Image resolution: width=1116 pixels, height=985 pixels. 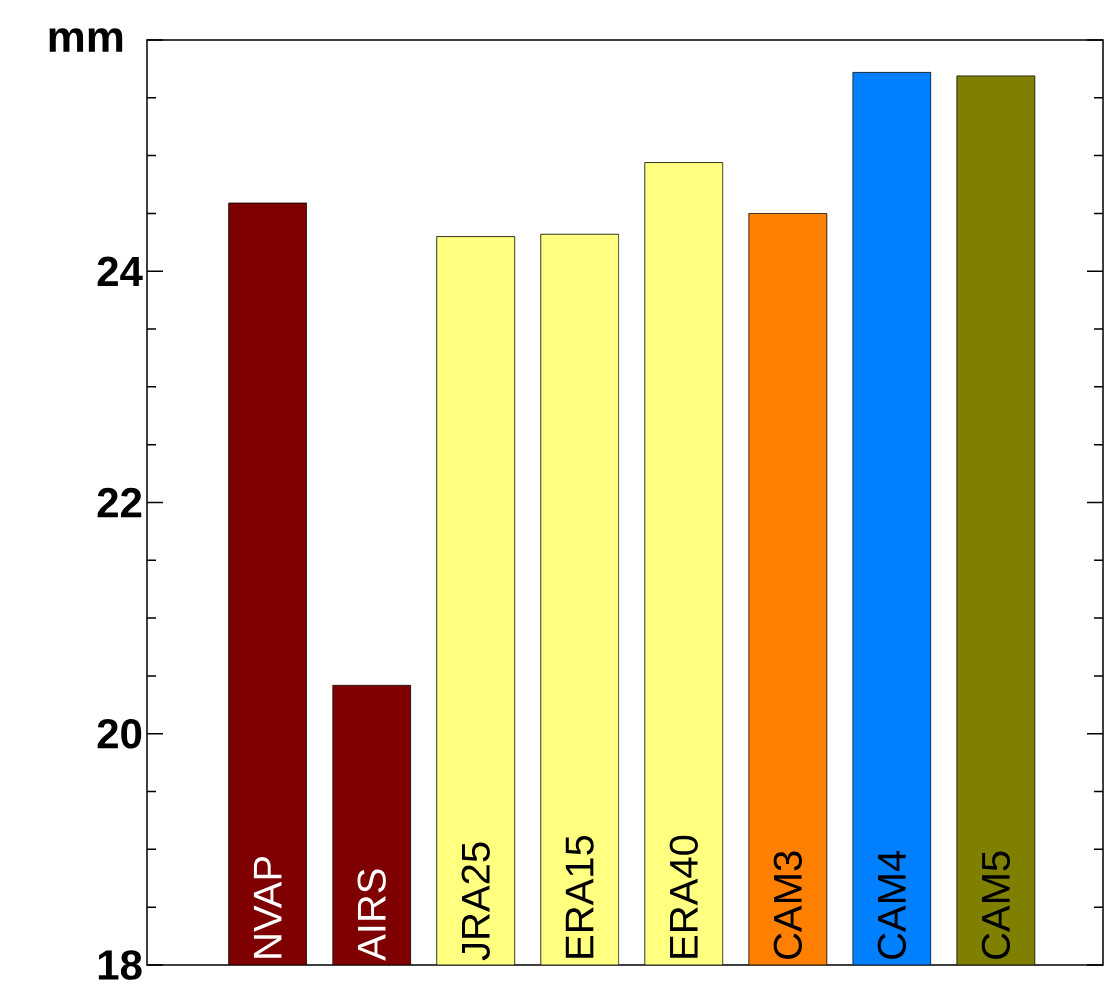 I want to click on y-tick-label: 20, so click(x=119, y=733).